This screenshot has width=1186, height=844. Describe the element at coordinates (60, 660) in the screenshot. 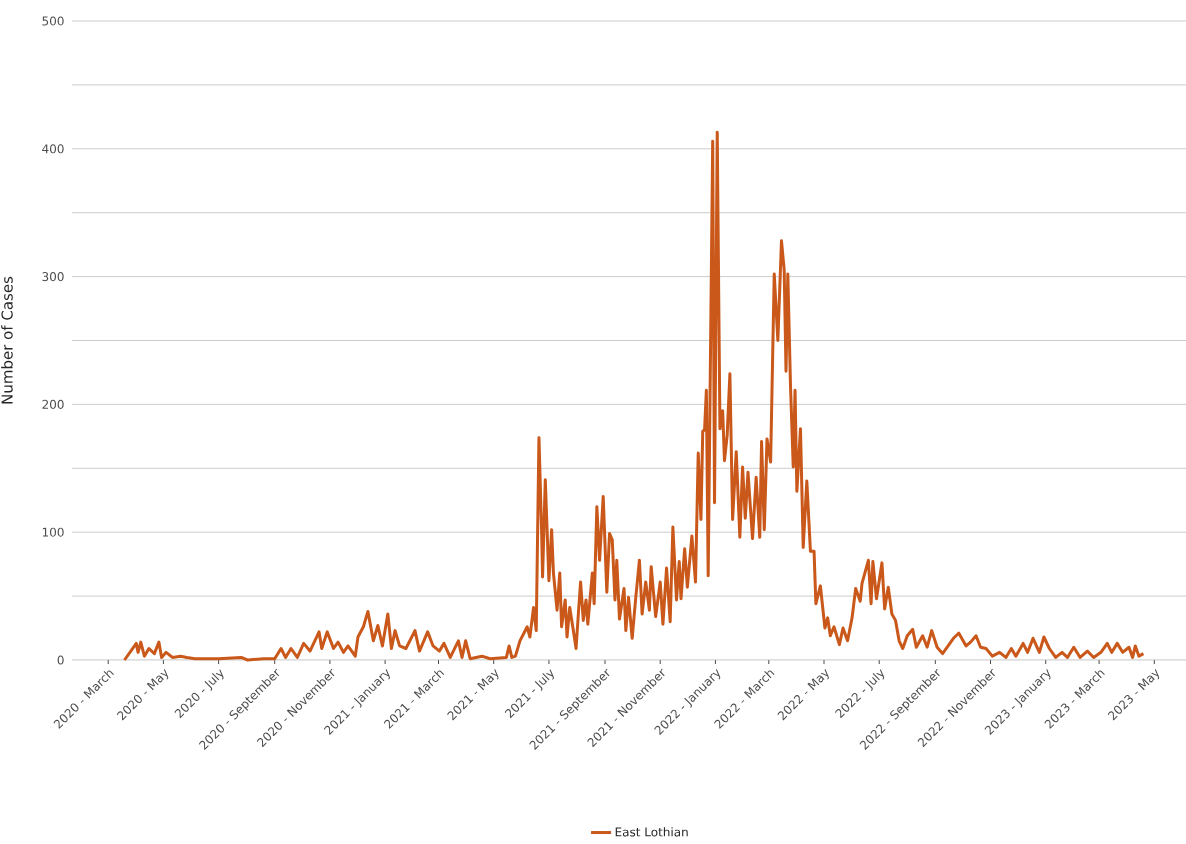

I see `y-tick-label: 0` at that location.